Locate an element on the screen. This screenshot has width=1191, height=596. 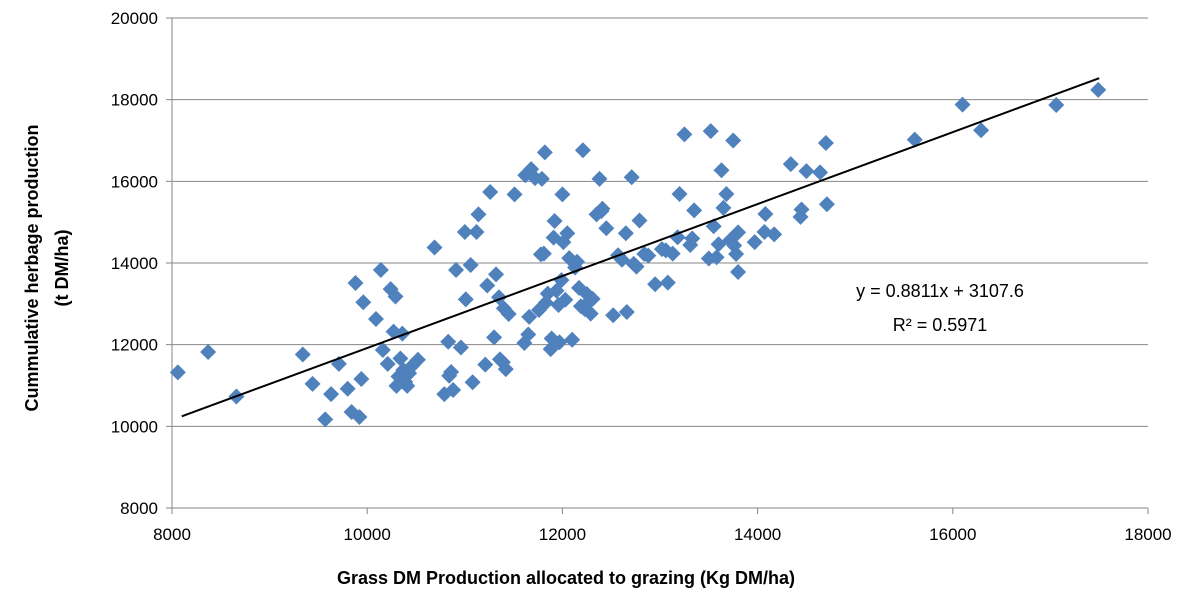
trendline-r-squared: R² = 0.5971 is located at coordinates (940, 325).